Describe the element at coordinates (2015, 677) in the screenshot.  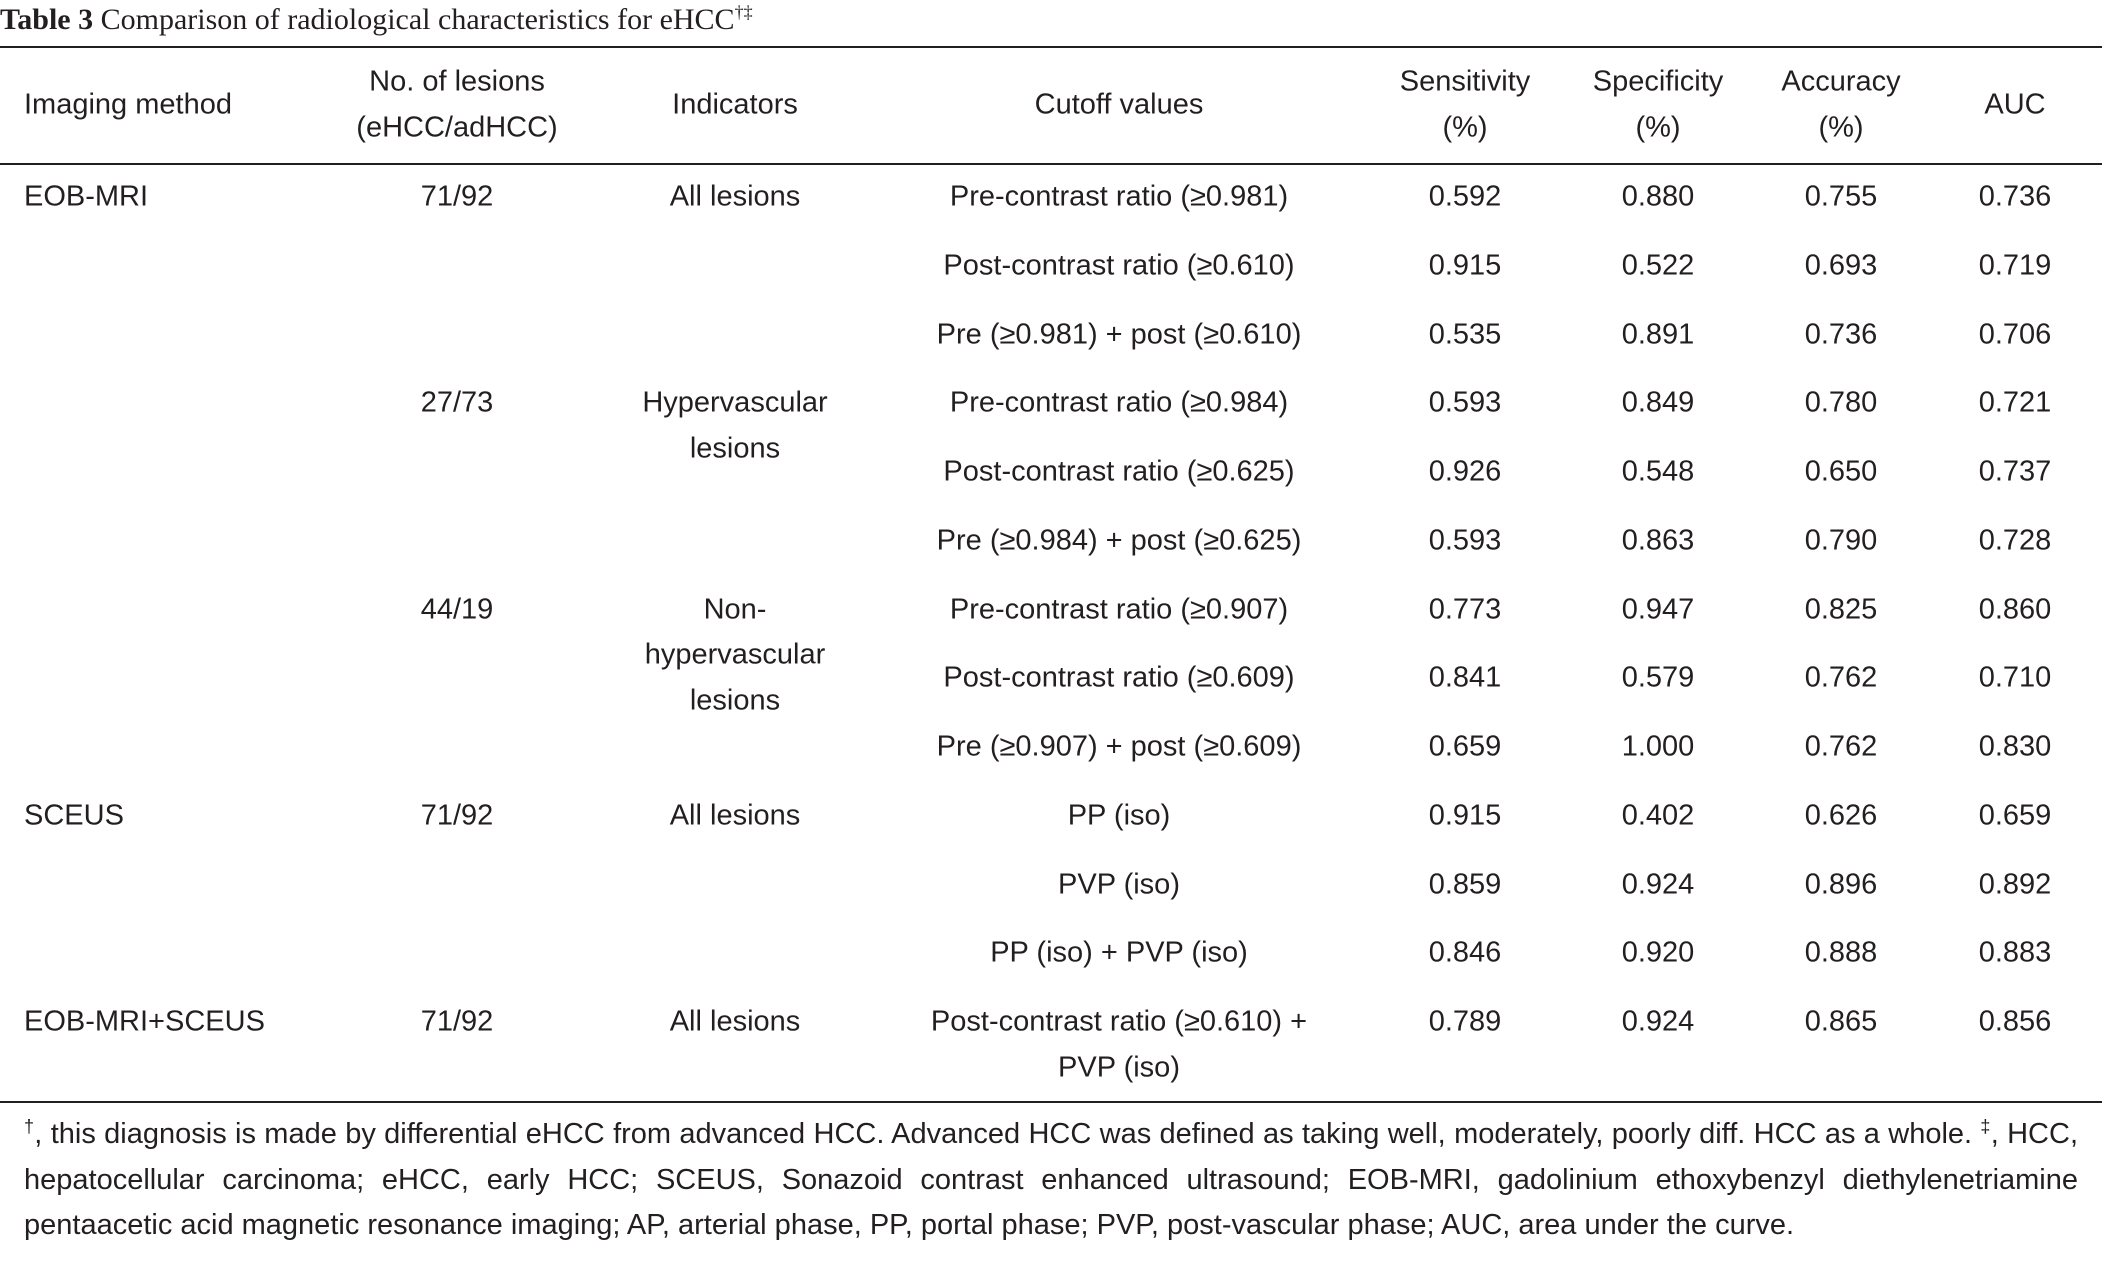
I see `metric-value: 0.710` at that location.